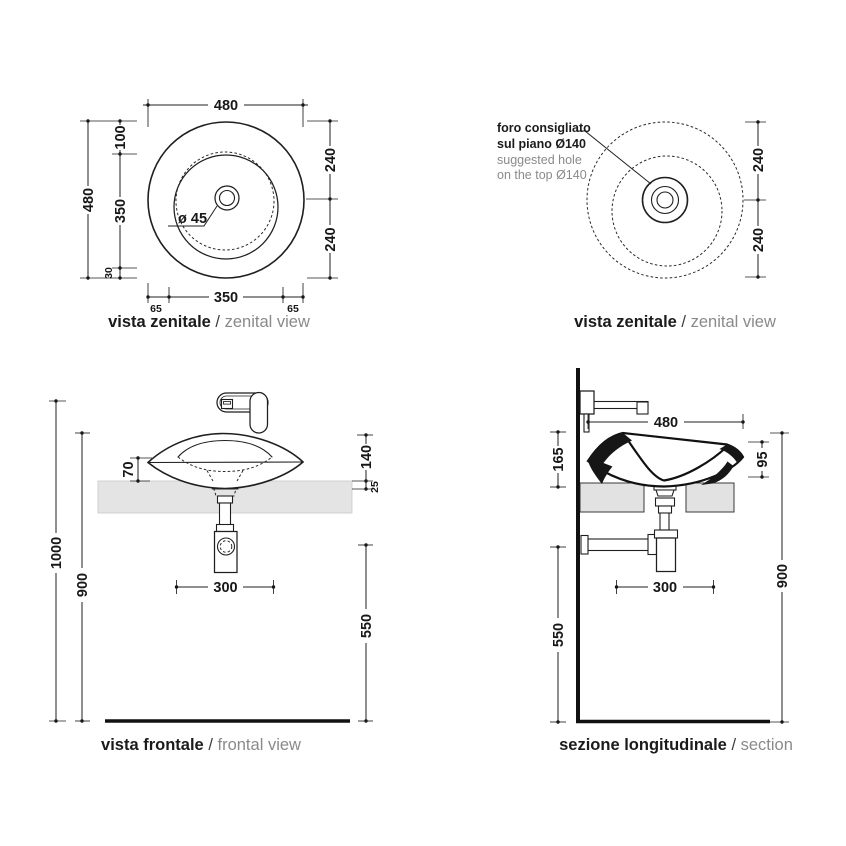  I want to click on note-line-it-1: foro consigliato, so click(544, 128).